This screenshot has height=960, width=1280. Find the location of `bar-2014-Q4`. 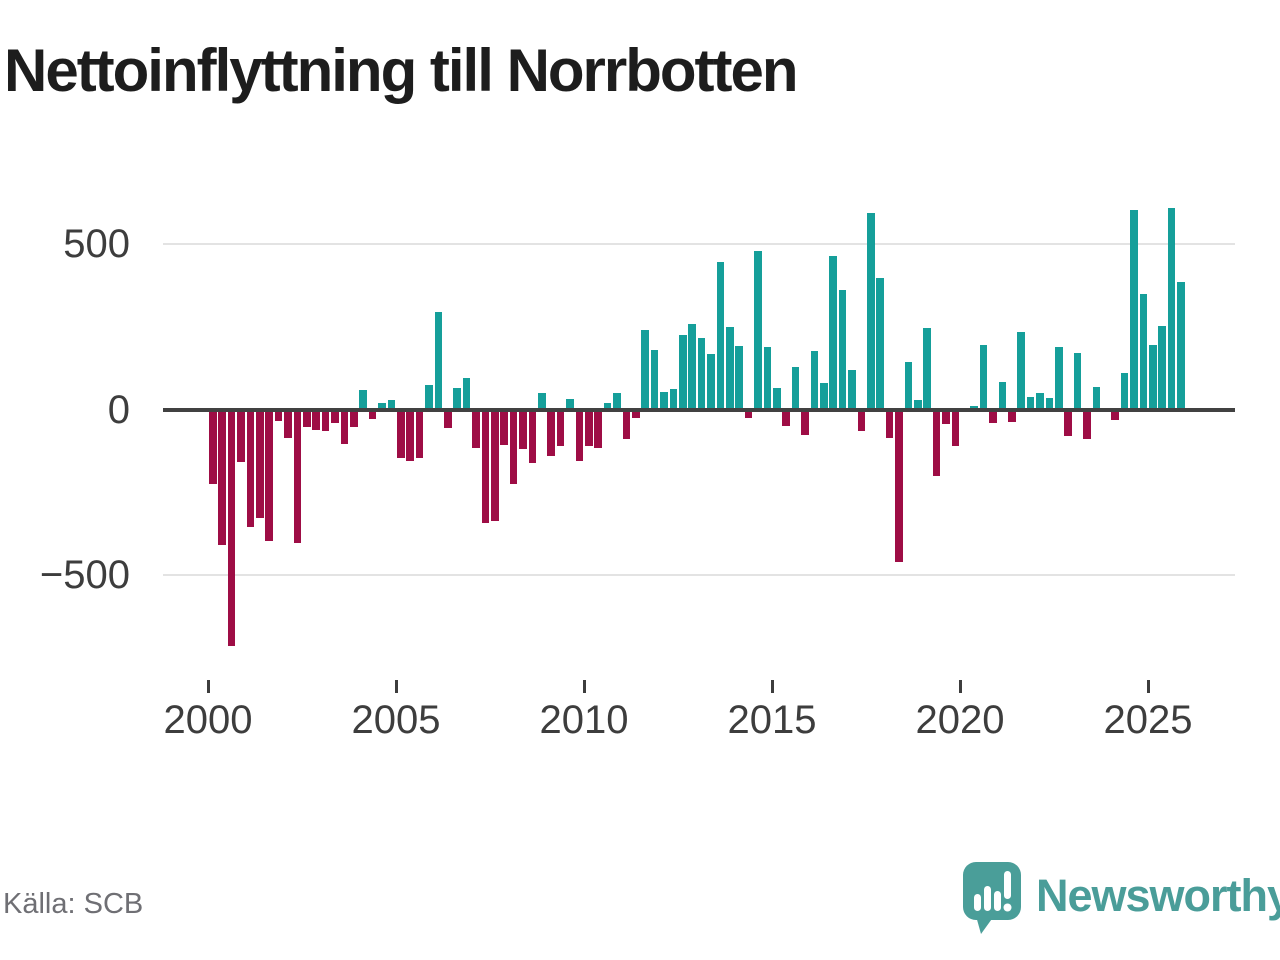

bar-2014-Q4 is located at coordinates (767, 378).